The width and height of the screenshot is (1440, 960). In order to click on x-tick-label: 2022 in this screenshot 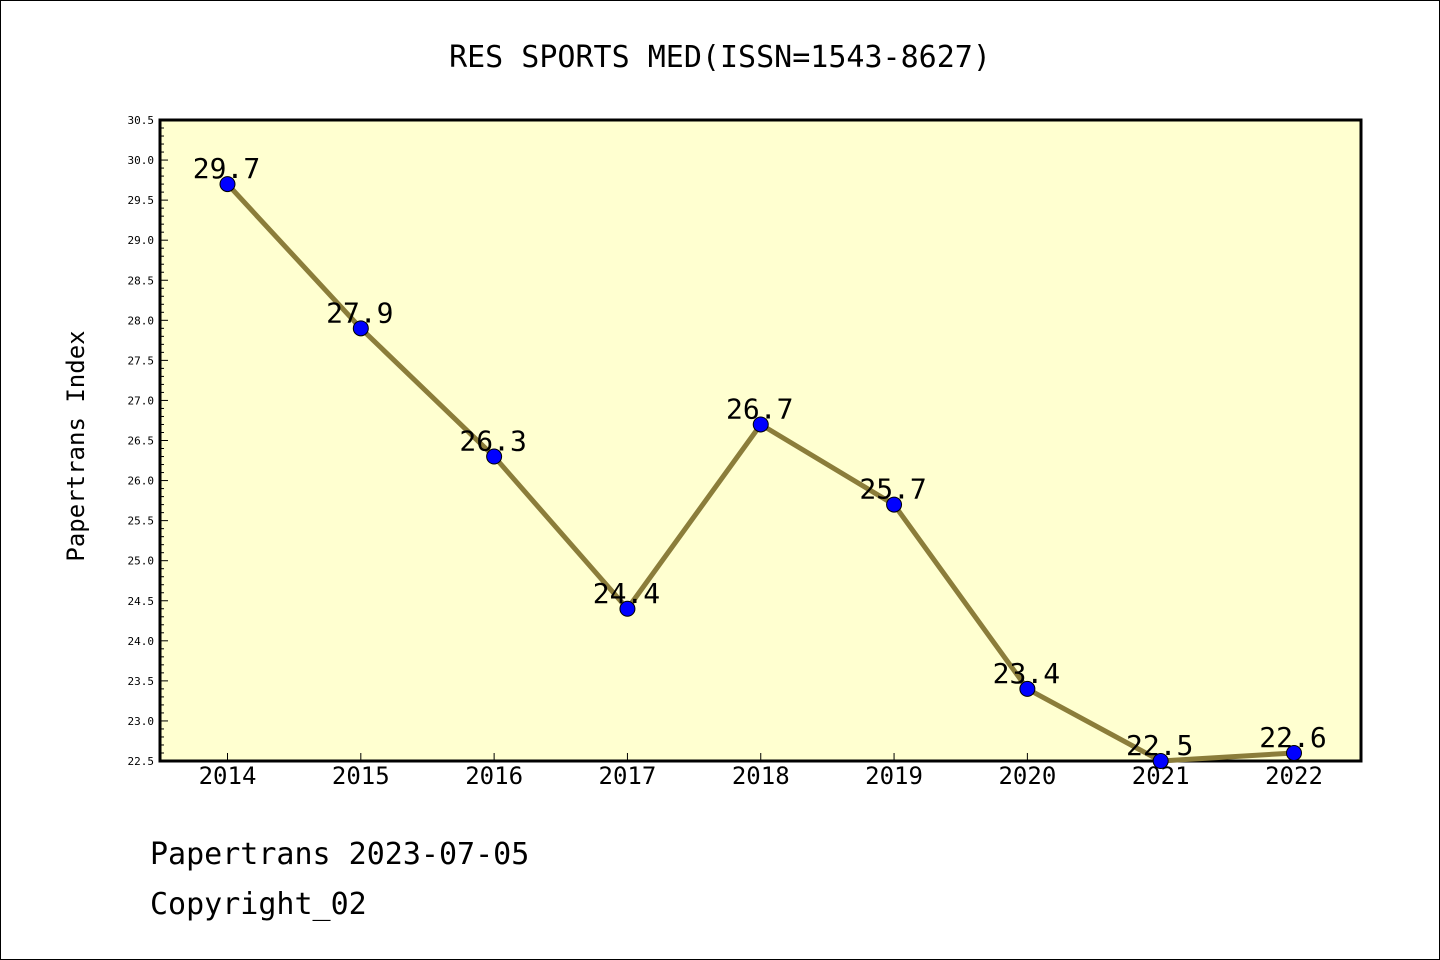, I will do `click(1294, 776)`.